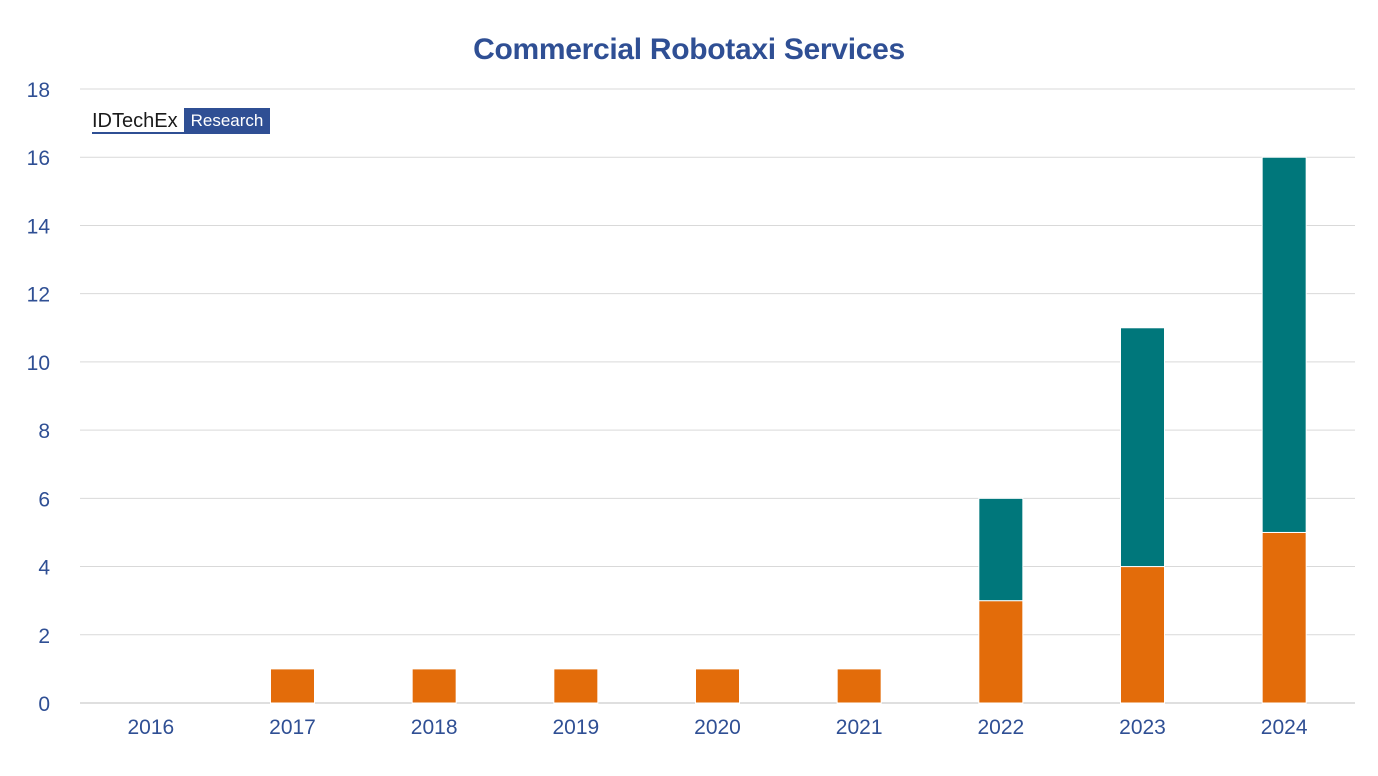 The image size is (1378, 776). I want to click on y-tick-label: 10, so click(38, 363).